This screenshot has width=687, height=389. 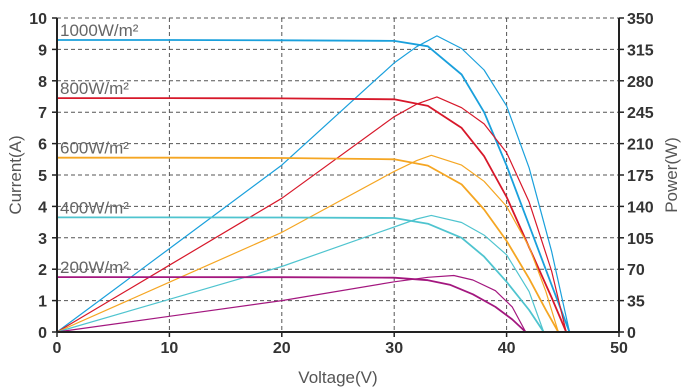 I want to click on series-group, so click(x=291, y=303).